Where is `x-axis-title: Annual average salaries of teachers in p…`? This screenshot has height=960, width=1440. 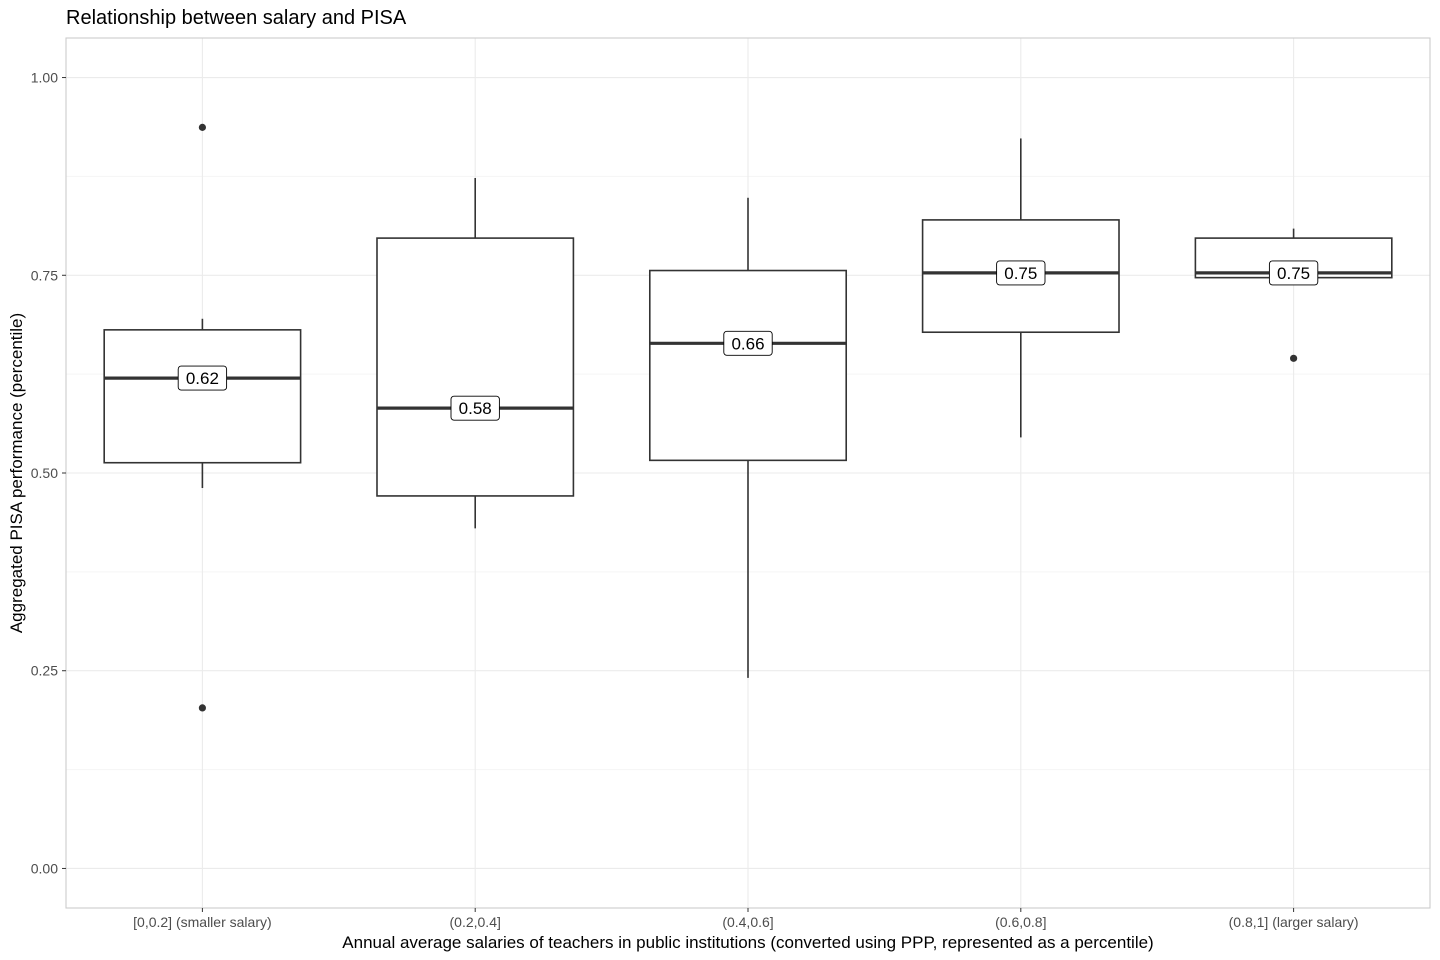 x-axis-title: Annual average salaries of teachers in p… is located at coordinates (747, 942).